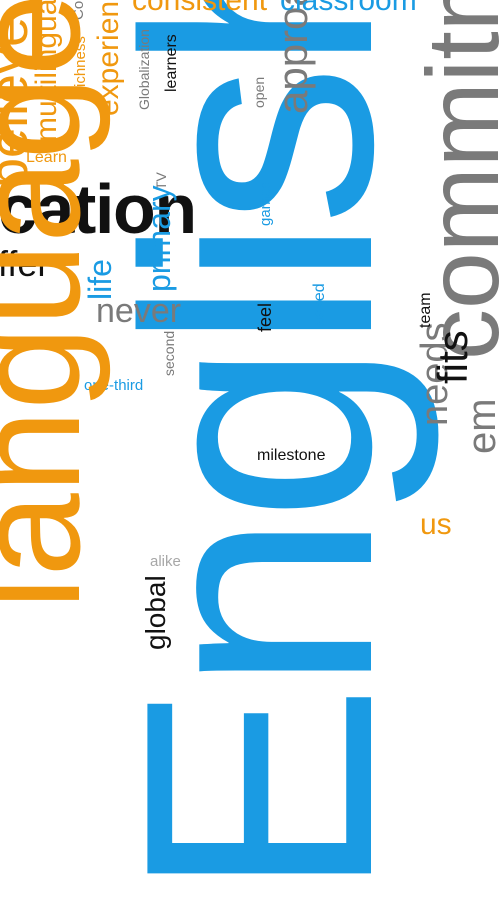 This screenshot has height=901, width=501. I want to click on word-one-third: one-third, so click(114, 385).